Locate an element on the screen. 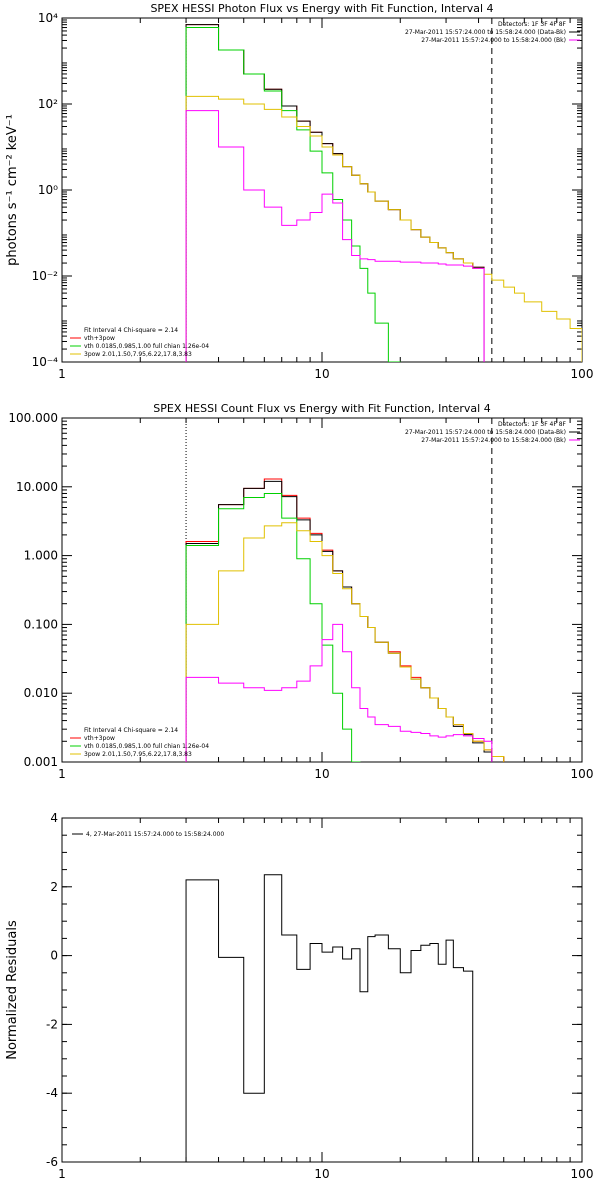  y-tick-label: 10⁰ is located at coordinates (48, 190).